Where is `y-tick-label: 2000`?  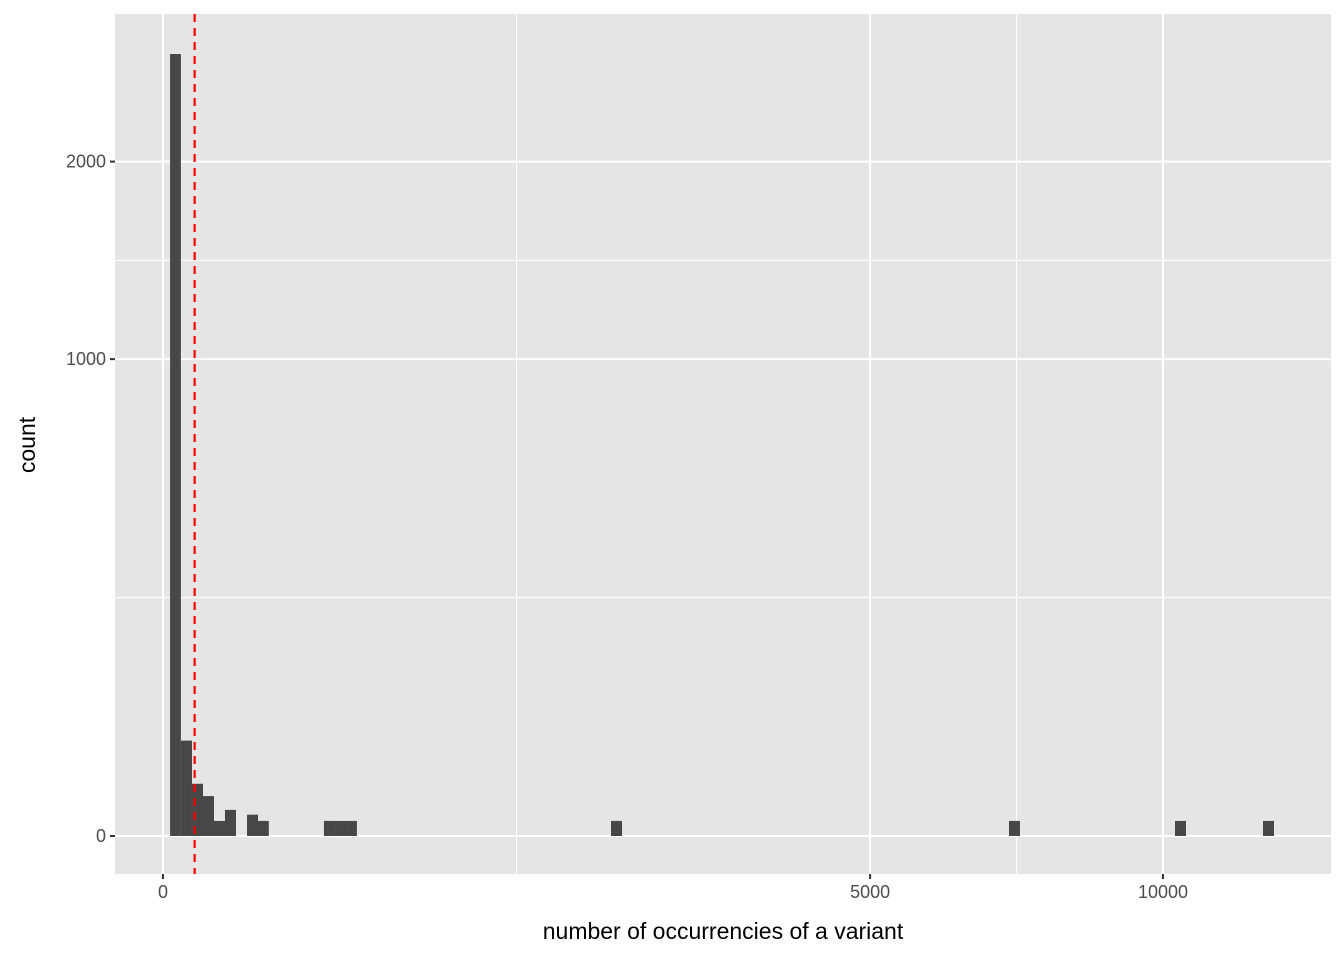 y-tick-label: 2000 is located at coordinates (86, 162).